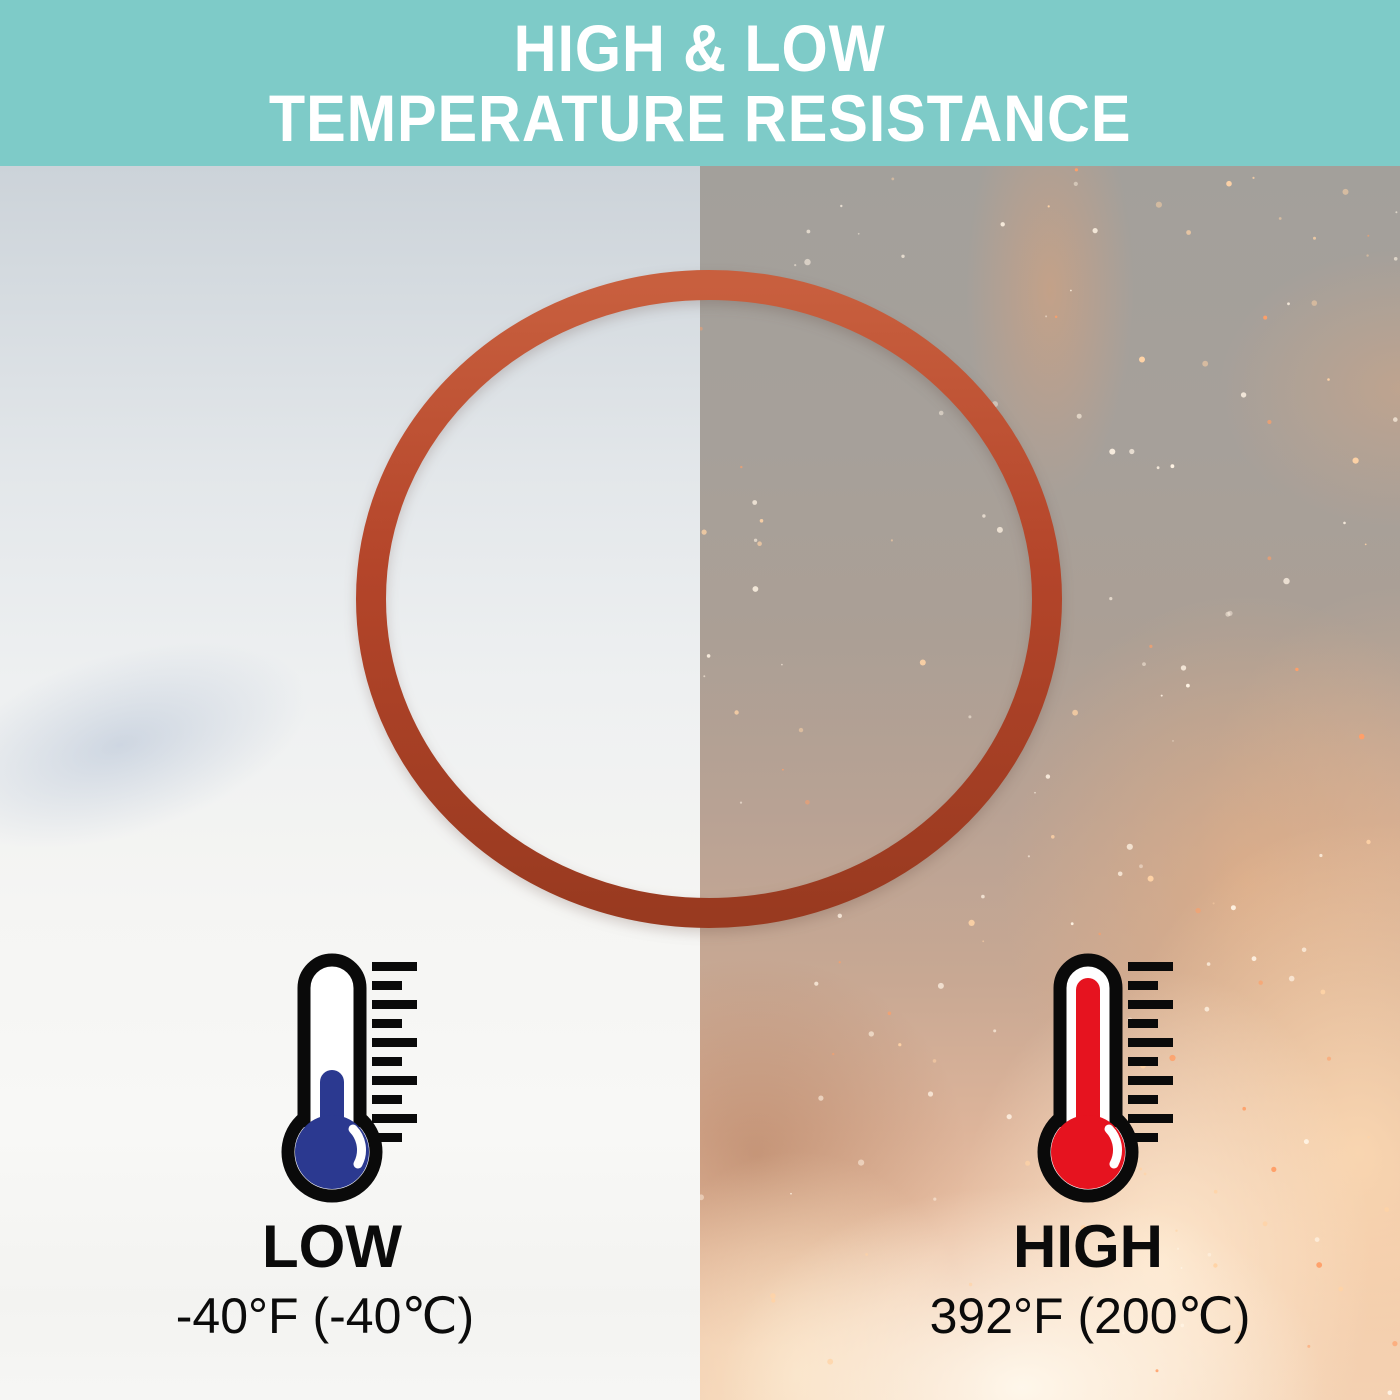 Image resolution: width=1400 pixels, height=1400 pixels. Describe the element at coordinates (1088, 1246) in the screenshot. I see `high-label: HIGH` at that location.